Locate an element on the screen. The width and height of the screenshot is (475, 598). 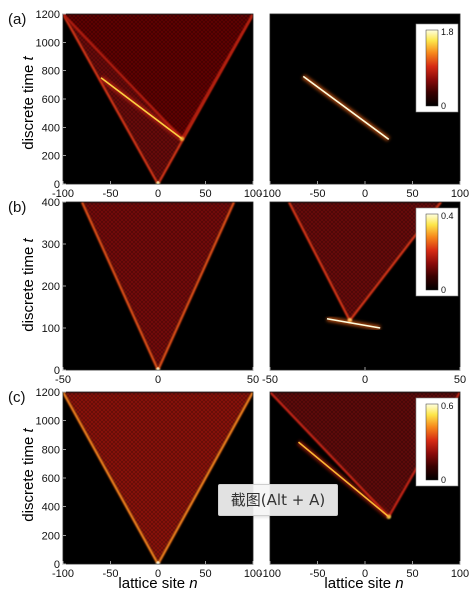
y-tick-label: 100 is located at coordinates (51, 329).